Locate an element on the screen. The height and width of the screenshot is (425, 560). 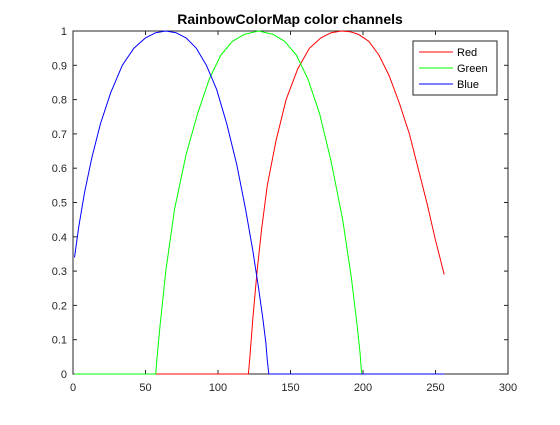
x-tick-label: 150 is located at coordinates (290, 388).